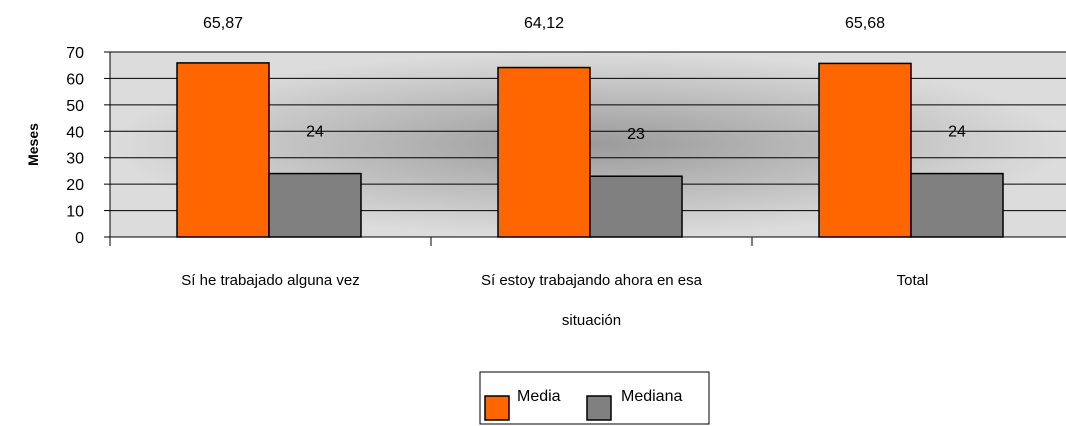 This screenshot has width=1066, height=426. Describe the element at coordinates (497, 408) in the screenshot. I see `legend-swatch-media` at that location.